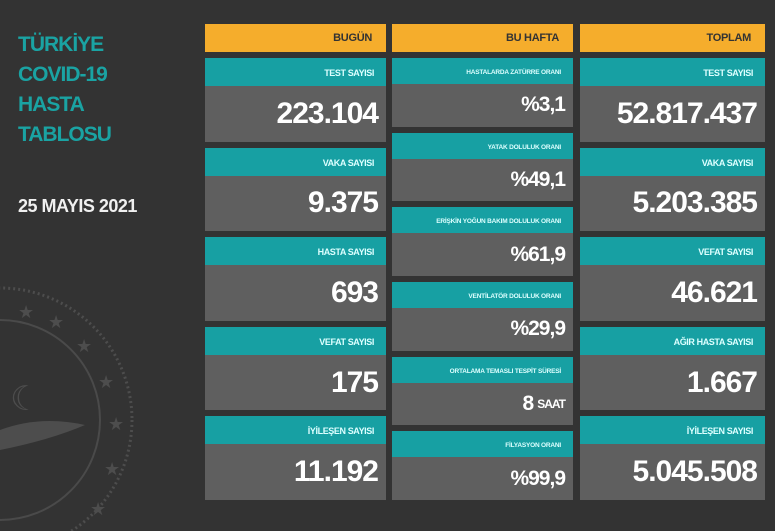 Image resolution: width=775 pixels, height=531 pixels. Describe the element at coordinates (42, 435) in the screenshot. I see `wing-icon` at that location.